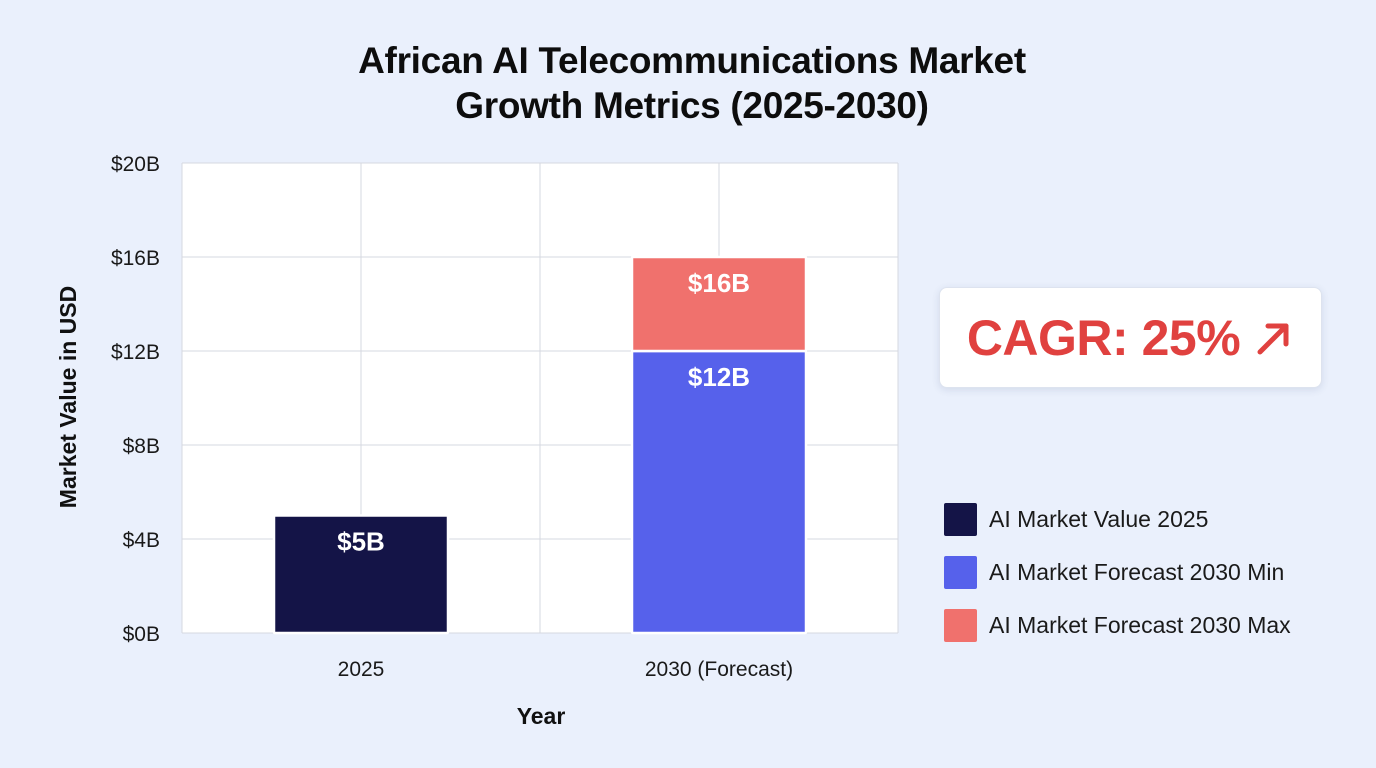  I want to click on bar-data-label: $5B, so click(361, 542).